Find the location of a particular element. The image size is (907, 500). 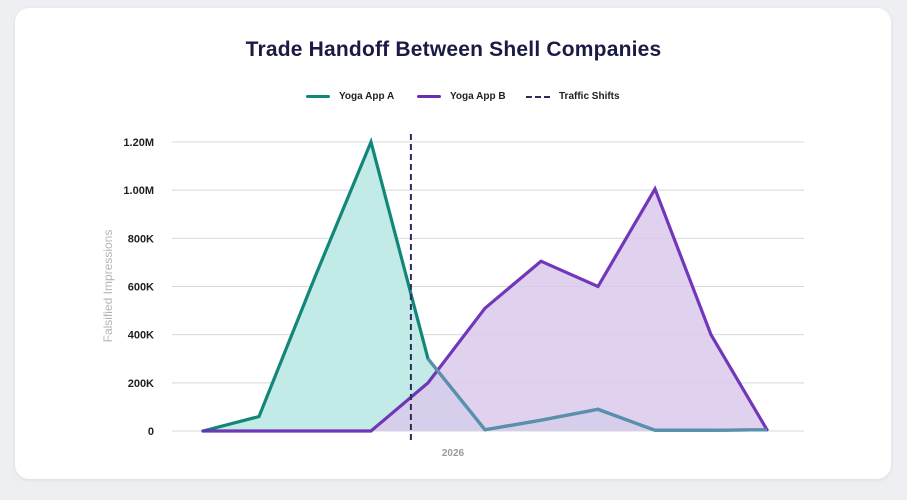

y-axis-label: Falsified Impressions is located at coordinates (108, 286).